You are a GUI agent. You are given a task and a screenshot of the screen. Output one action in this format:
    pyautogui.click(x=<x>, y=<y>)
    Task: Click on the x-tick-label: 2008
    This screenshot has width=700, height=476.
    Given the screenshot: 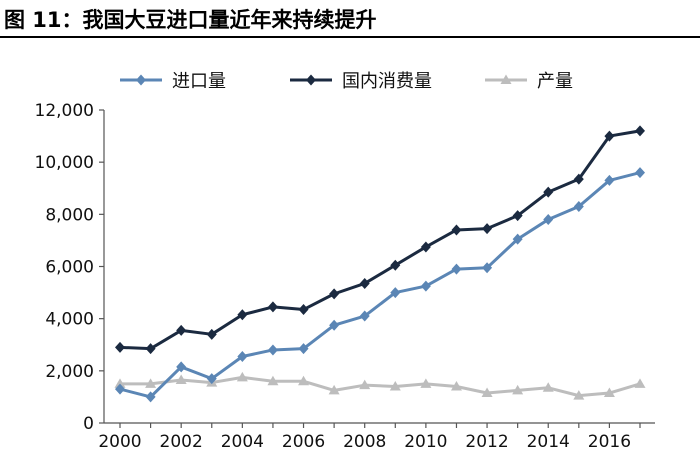 What is the action you would take?
    pyautogui.click(x=364, y=442)
    